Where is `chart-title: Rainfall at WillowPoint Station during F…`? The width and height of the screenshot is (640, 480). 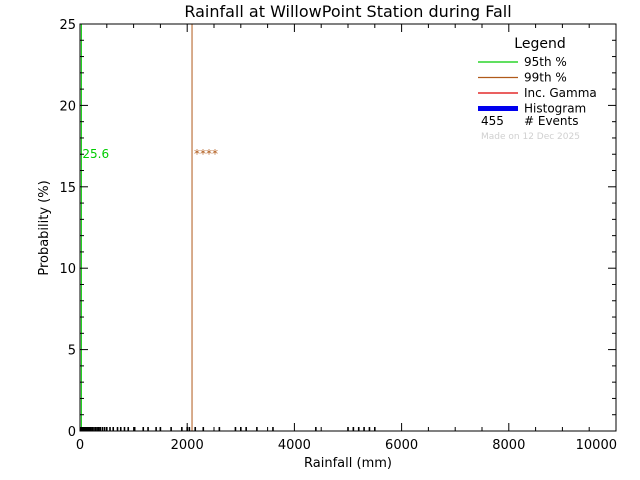
chart-title: Rainfall at WillowPoint Station during F… is located at coordinates (347, 11).